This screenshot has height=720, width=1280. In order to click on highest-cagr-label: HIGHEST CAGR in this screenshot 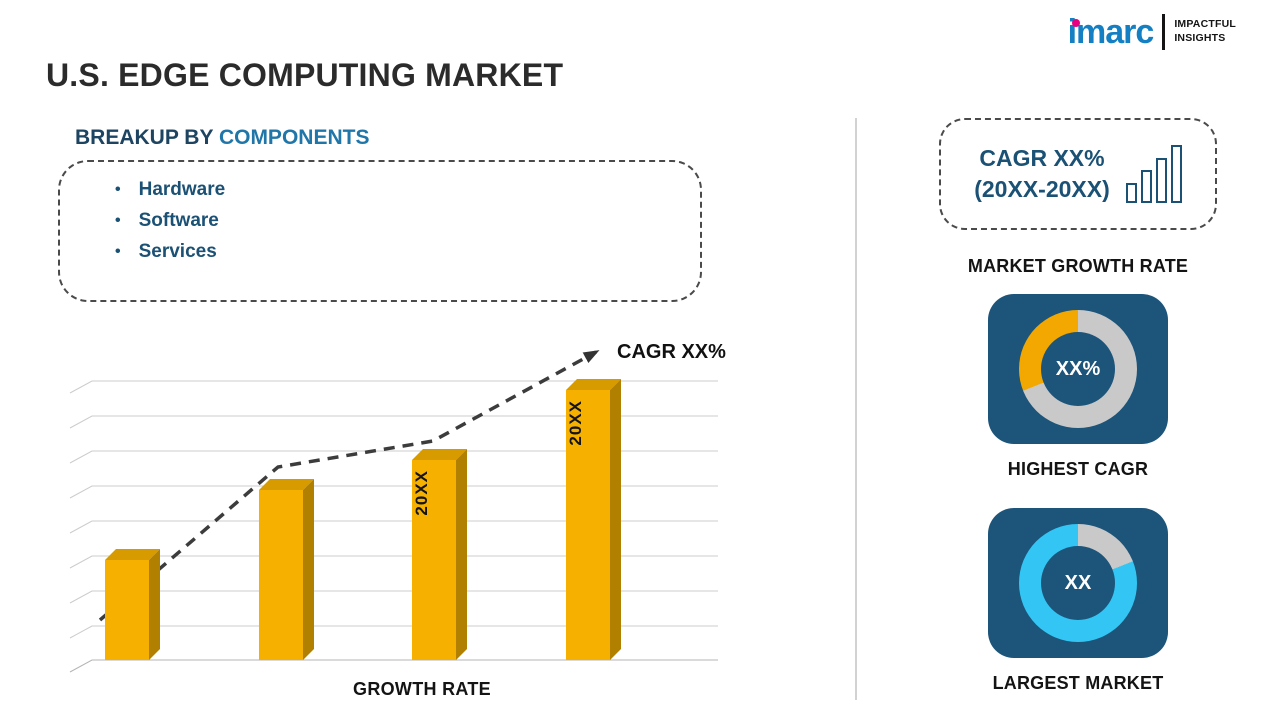, I will do `click(1078, 469)`.